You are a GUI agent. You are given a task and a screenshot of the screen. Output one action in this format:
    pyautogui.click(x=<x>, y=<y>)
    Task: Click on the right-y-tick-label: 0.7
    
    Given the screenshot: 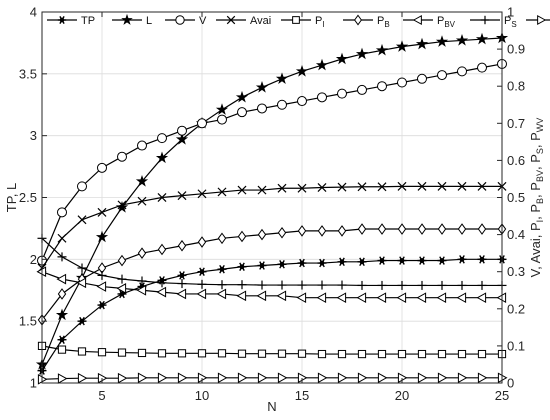 What is the action you would take?
    pyautogui.click(x=516, y=123)
    